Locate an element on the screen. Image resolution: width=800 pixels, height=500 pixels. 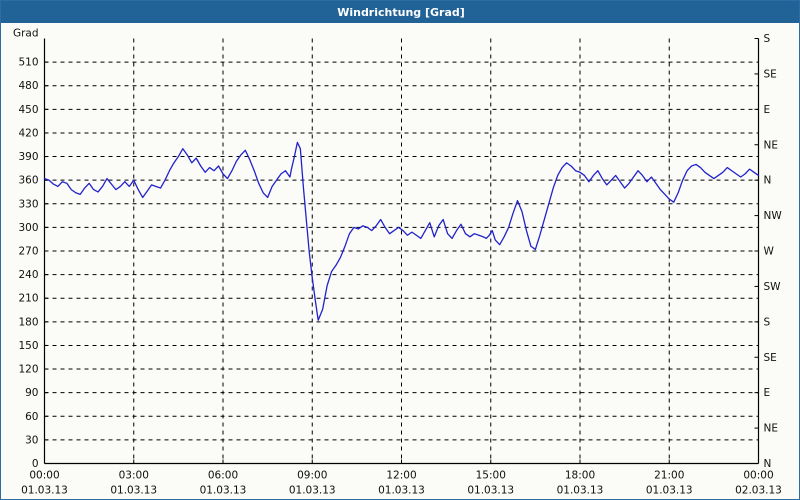
y-axis-left-tick-label: 150 is located at coordinates (28, 346).